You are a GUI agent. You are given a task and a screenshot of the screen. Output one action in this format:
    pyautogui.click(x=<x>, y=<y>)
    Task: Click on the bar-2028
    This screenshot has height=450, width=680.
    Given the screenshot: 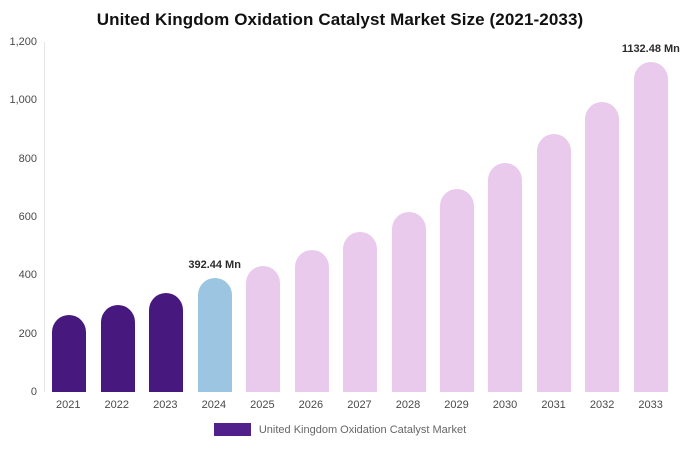 What is the action you would take?
    pyautogui.click(x=408, y=302)
    